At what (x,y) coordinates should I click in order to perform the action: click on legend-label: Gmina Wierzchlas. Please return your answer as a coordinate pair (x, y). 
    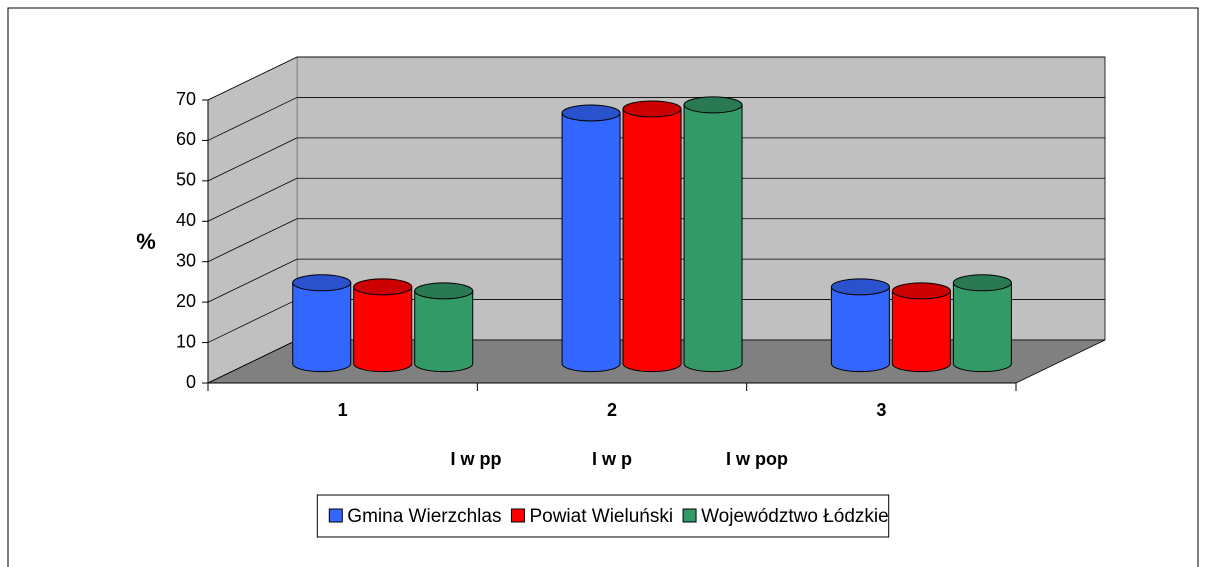
    Looking at the image, I should click on (424, 516).